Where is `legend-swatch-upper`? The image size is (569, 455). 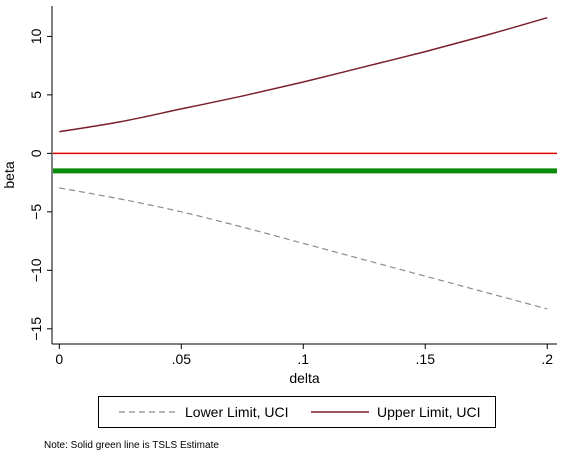 legend-swatch-upper is located at coordinates (340, 412).